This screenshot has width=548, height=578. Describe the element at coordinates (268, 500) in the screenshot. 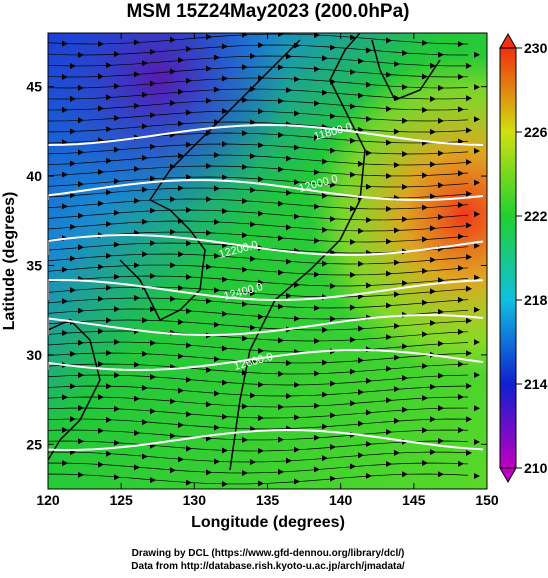

I see `x-tick-label: 135` at that location.